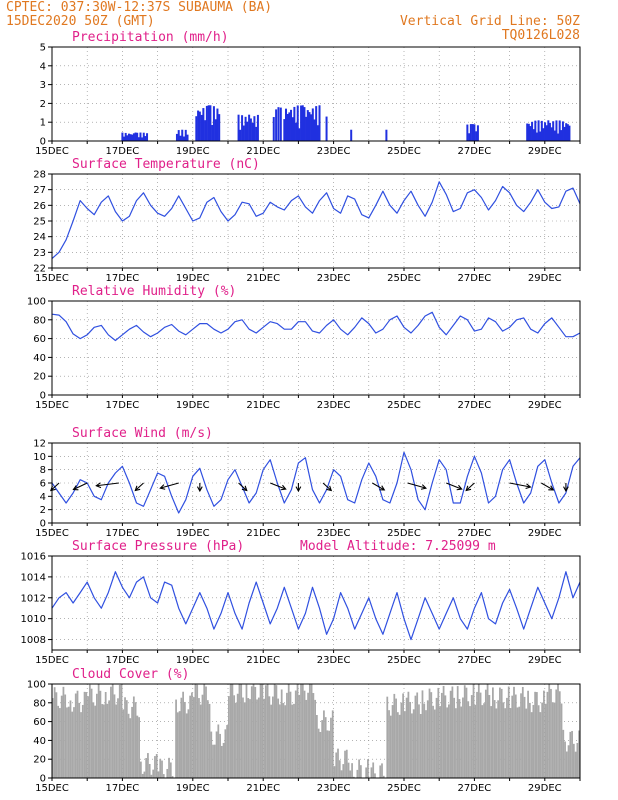  Describe the element at coordinates (39, 377) in the screenshot. I see `y-tick-label: 20` at that location.